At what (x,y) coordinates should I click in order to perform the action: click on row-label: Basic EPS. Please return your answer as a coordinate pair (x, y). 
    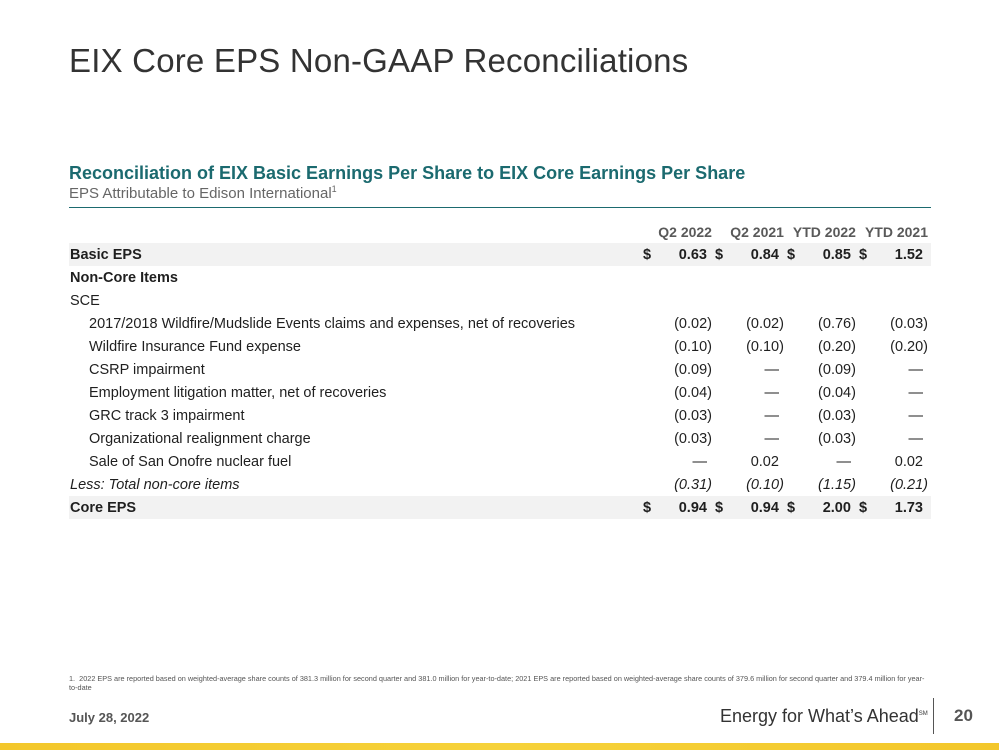
    Looking at the image, I should click on (356, 254).